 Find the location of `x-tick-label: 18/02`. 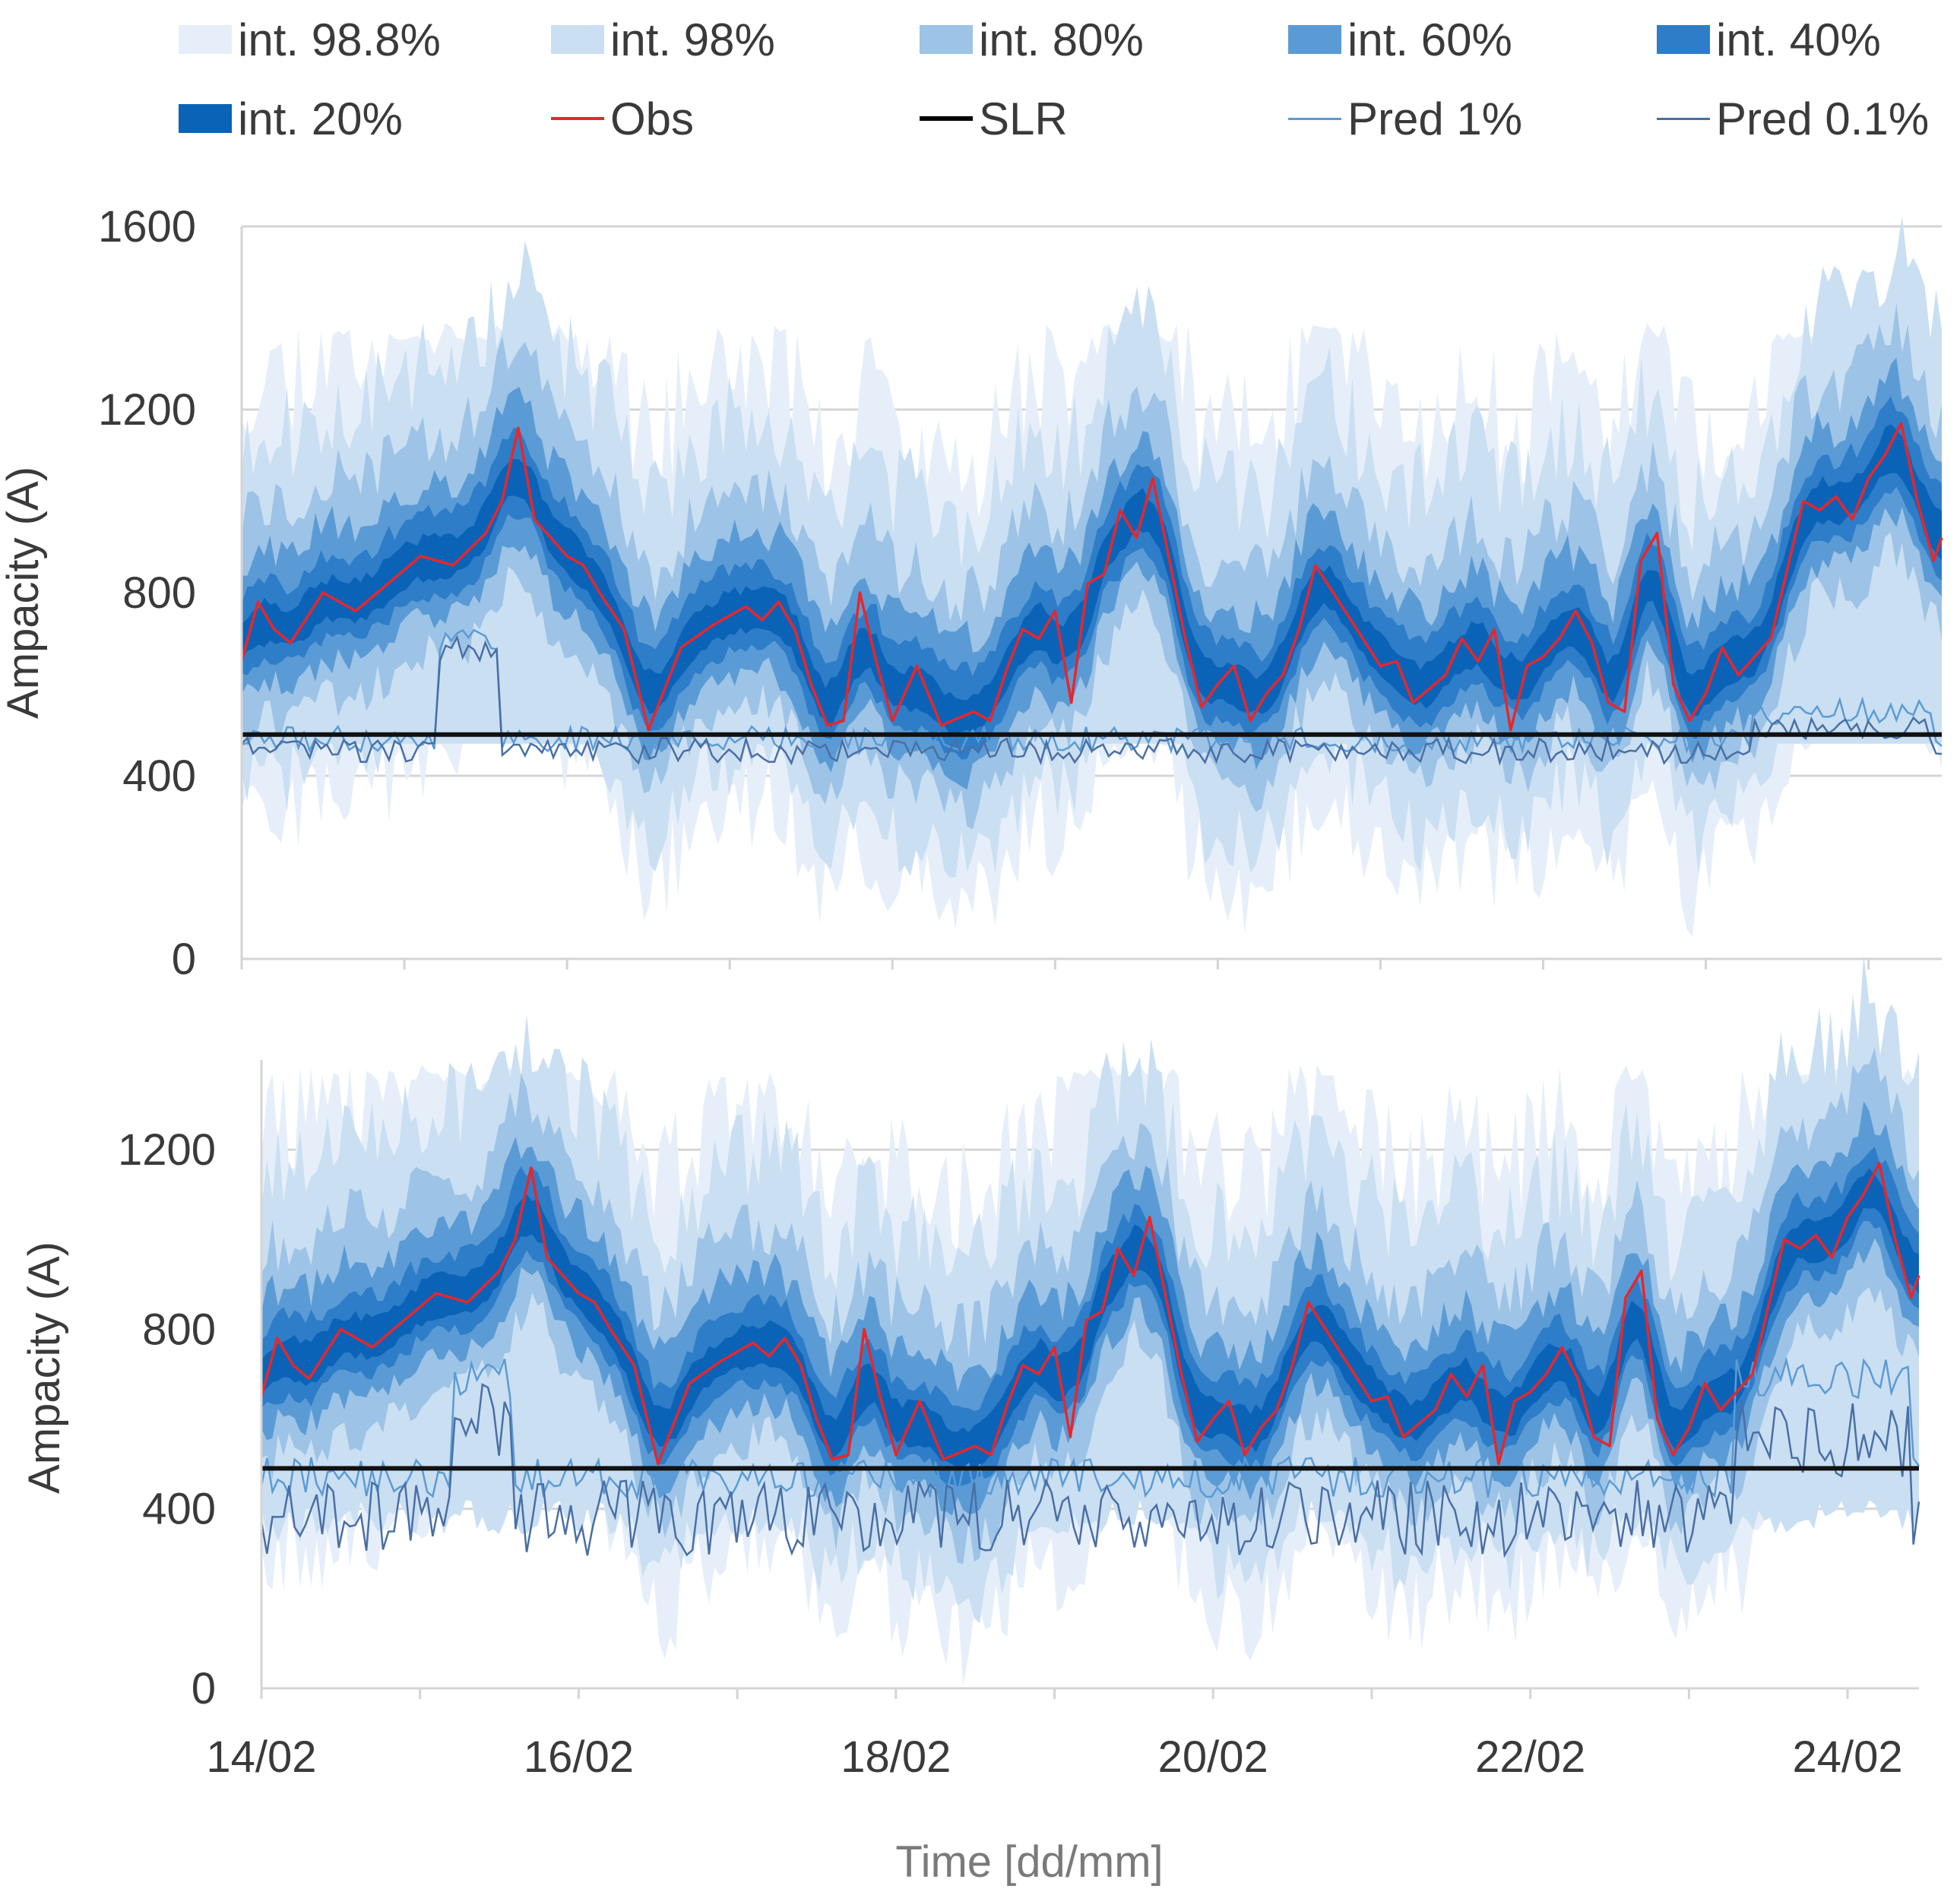

x-tick-label: 18/02 is located at coordinates (896, 1757).